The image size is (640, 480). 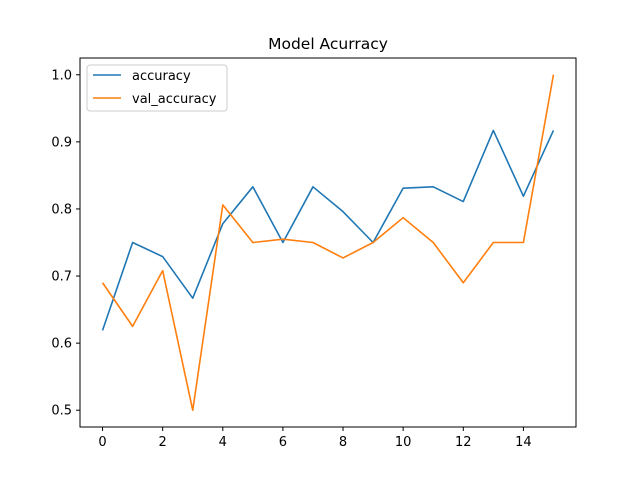 I want to click on y-tick-label: 0.8, so click(x=61, y=209).